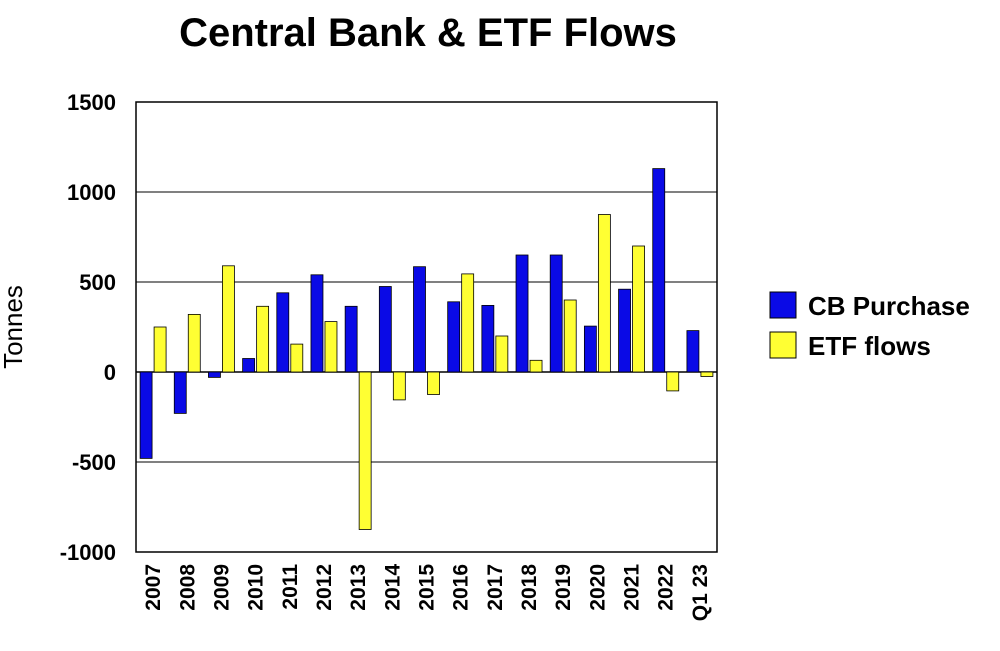 The height and width of the screenshot is (651, 1000). I want to click on x-tick-label: 2022, so click(666, 587).